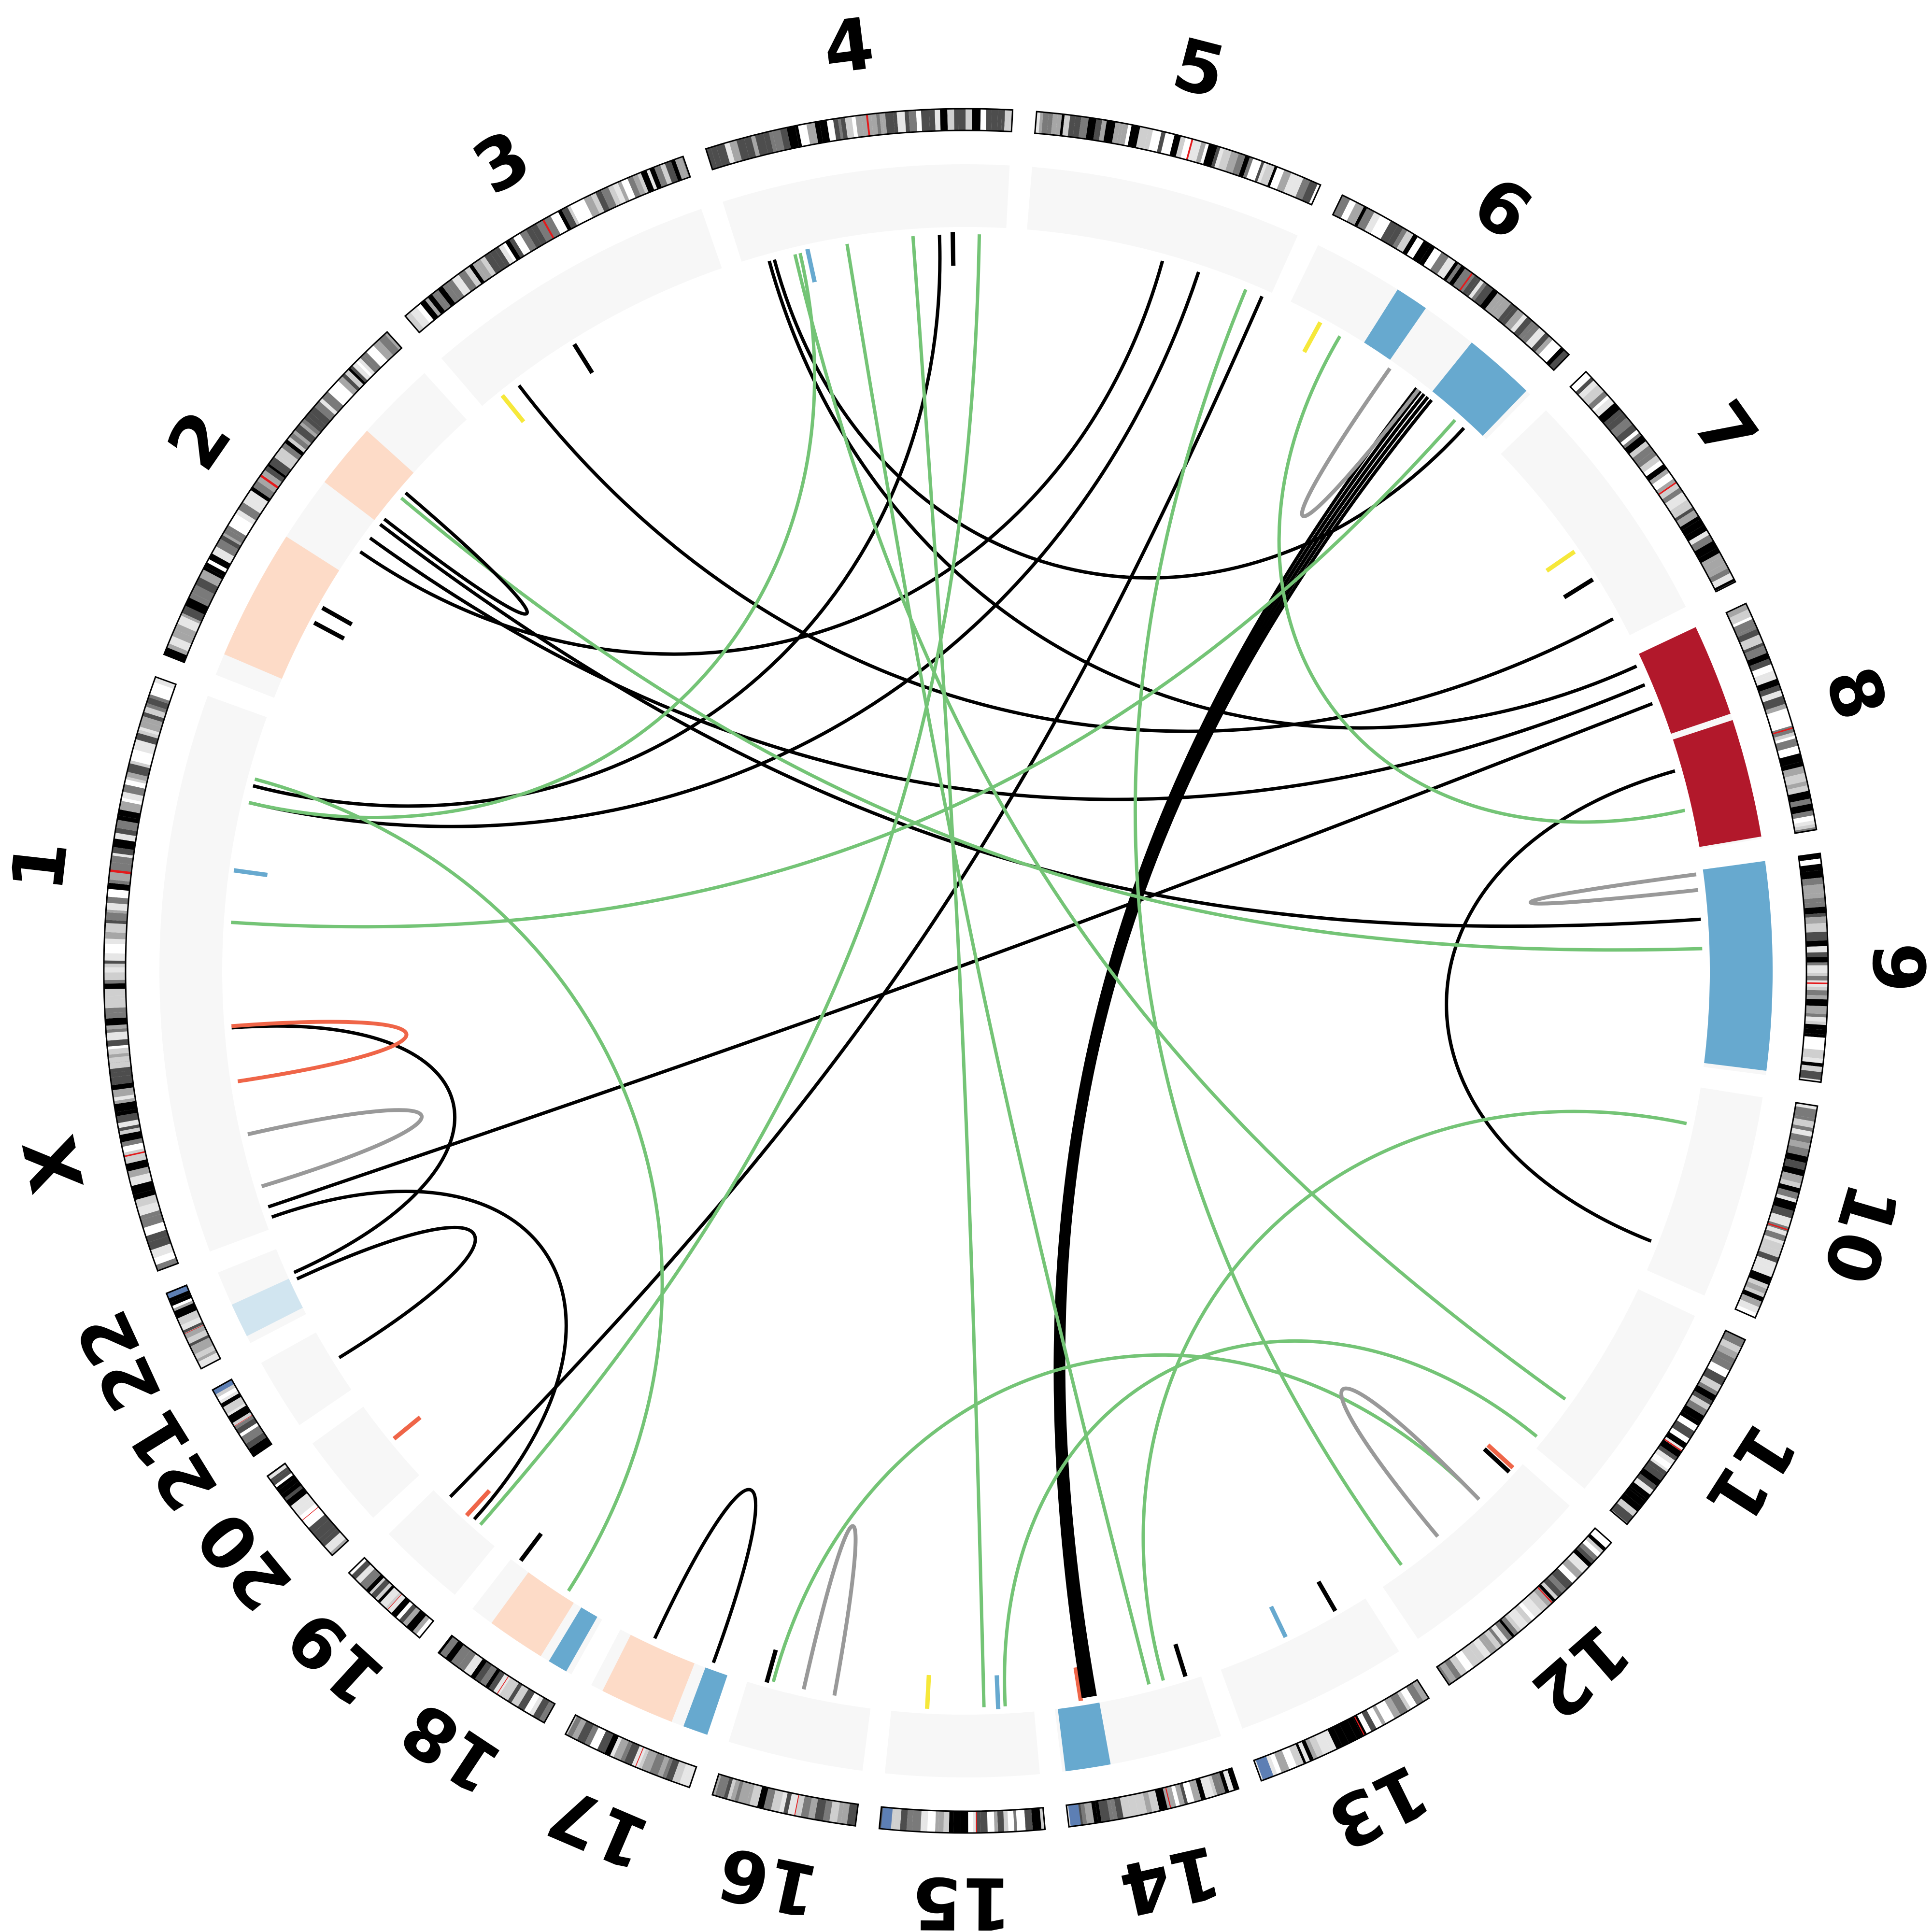 The height and width of the screenshot is (1932, 1932). I want to click on chromosome-label-9: 9, so click(1894, 967).